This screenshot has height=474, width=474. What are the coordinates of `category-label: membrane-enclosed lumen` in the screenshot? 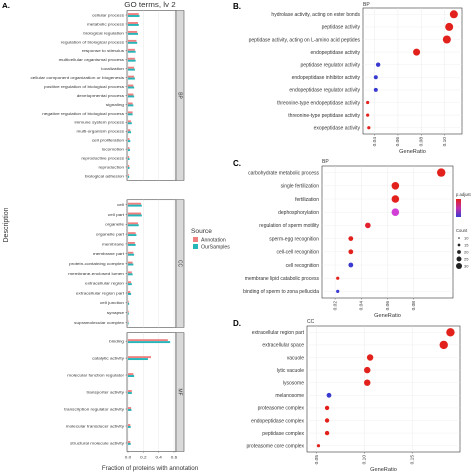 It's located at (96, 273).